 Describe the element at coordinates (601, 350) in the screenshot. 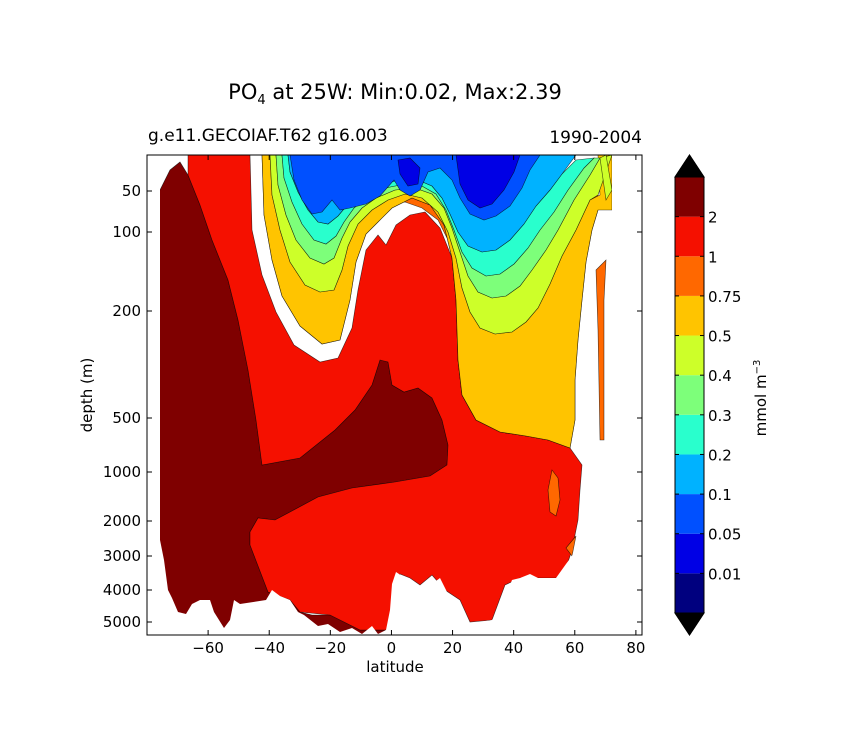

I see `contour-strip-65n` at that location.